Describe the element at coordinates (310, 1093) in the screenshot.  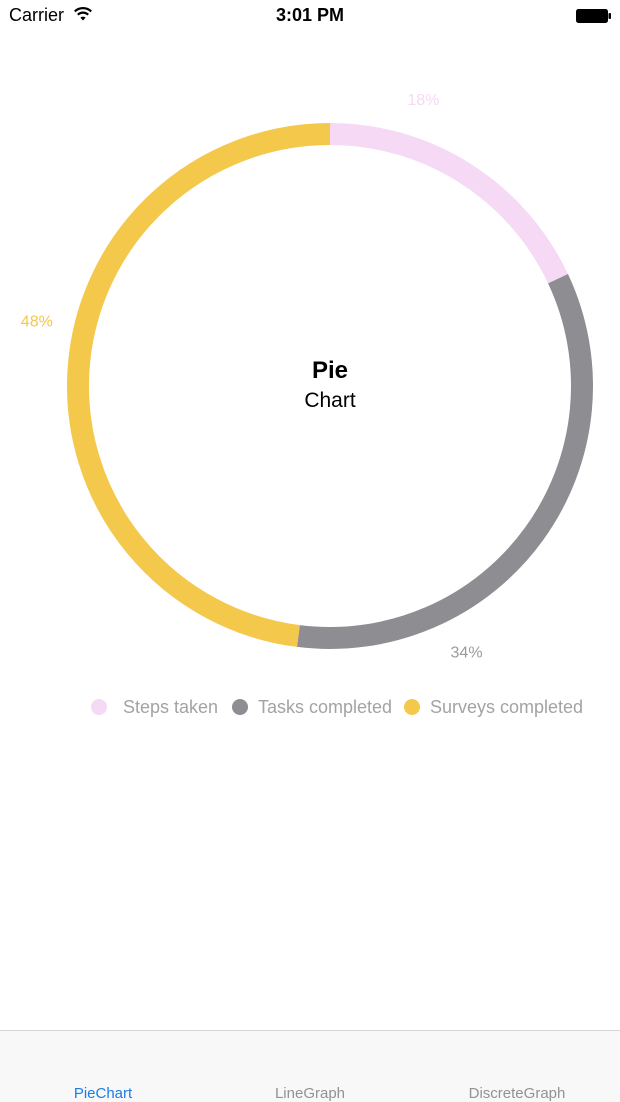
I see `tab-linegraph: LineGraph` at that location.